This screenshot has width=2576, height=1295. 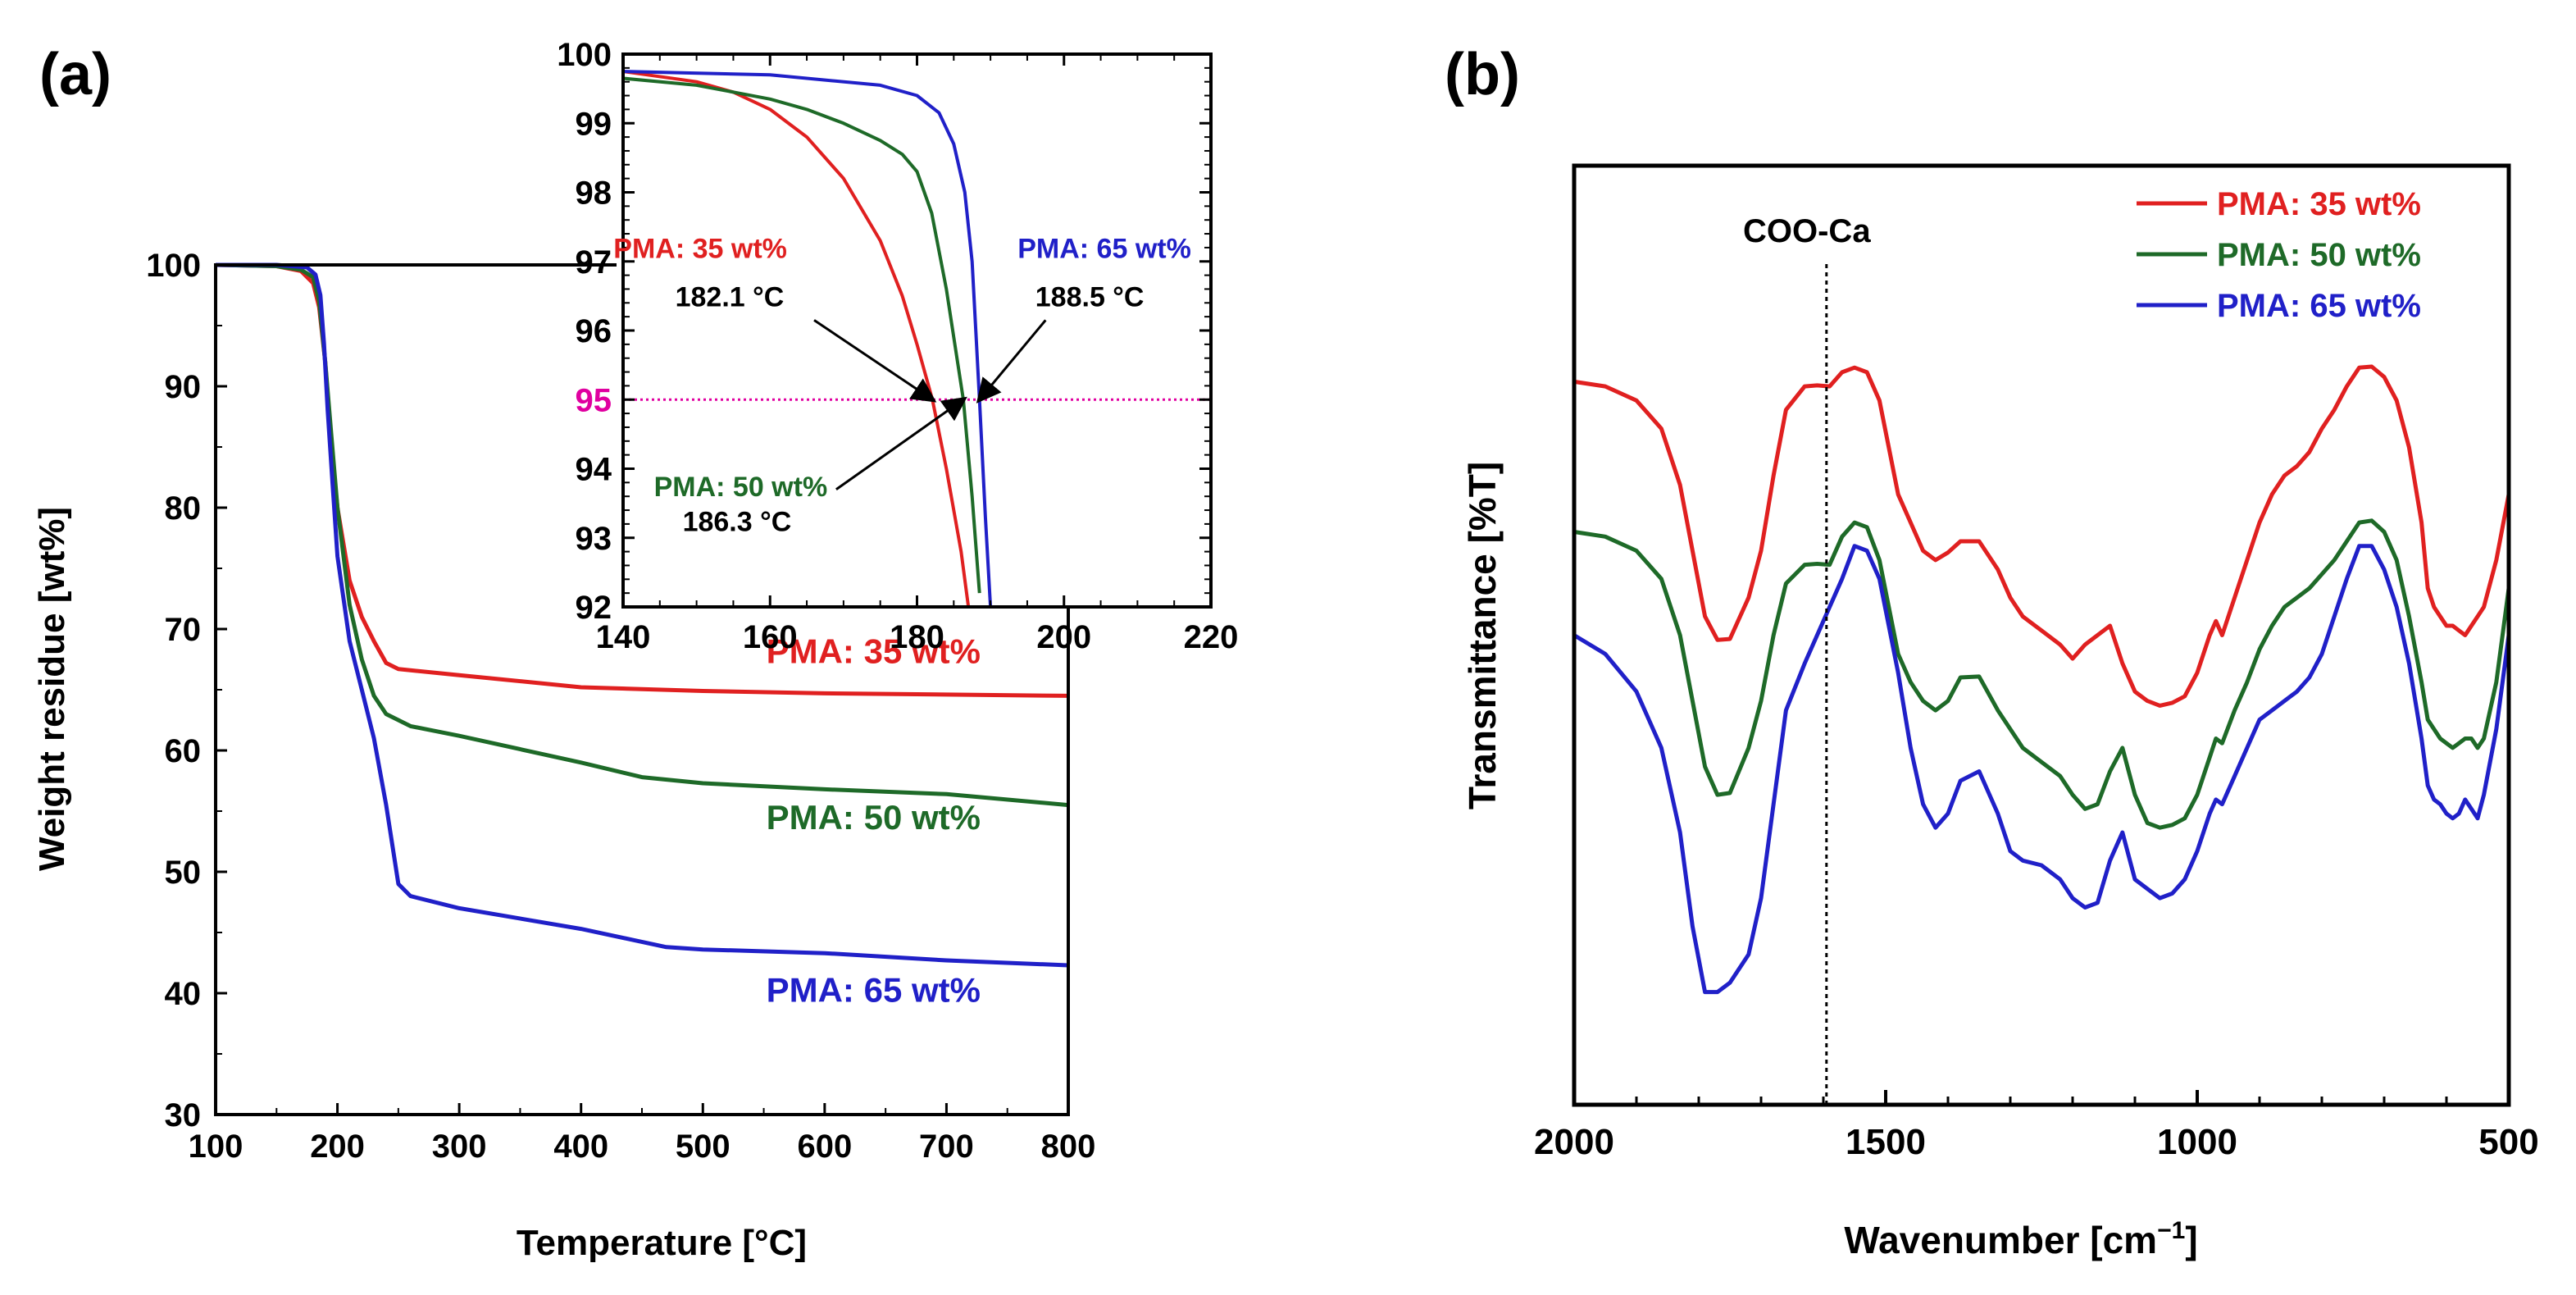 I want to click on inset-annotation-label-pma-65-wt: PMA: 65 wt%, so click(x=1104, y=249).